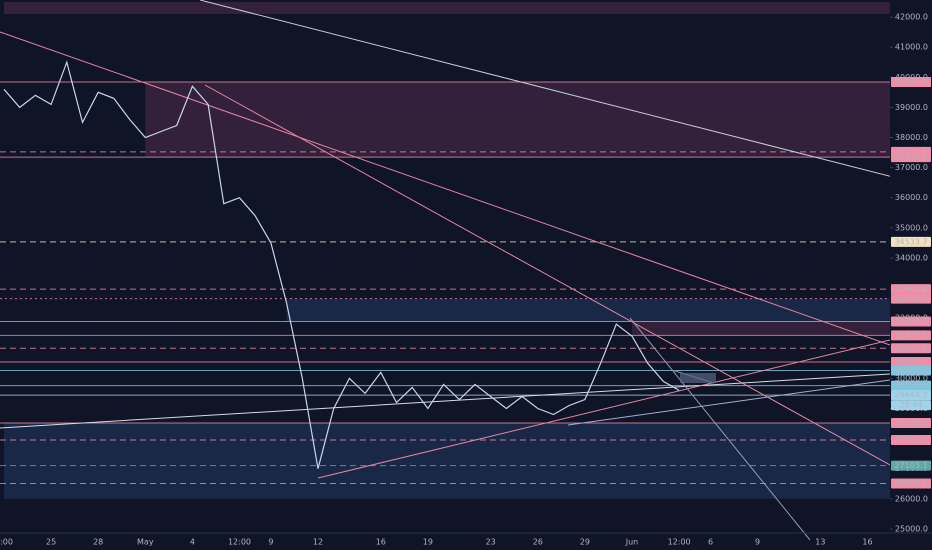 The image size is (932, 550). Describe the element at coordinates (192, 542) in the screenshot. I see `x-tick-label: 4` at that location.